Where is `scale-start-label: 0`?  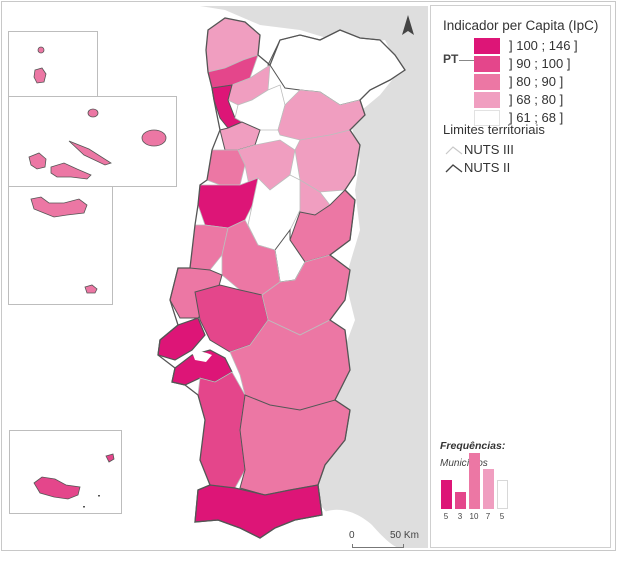 scale-start-label: 0 is located at coordinates (352, 535).